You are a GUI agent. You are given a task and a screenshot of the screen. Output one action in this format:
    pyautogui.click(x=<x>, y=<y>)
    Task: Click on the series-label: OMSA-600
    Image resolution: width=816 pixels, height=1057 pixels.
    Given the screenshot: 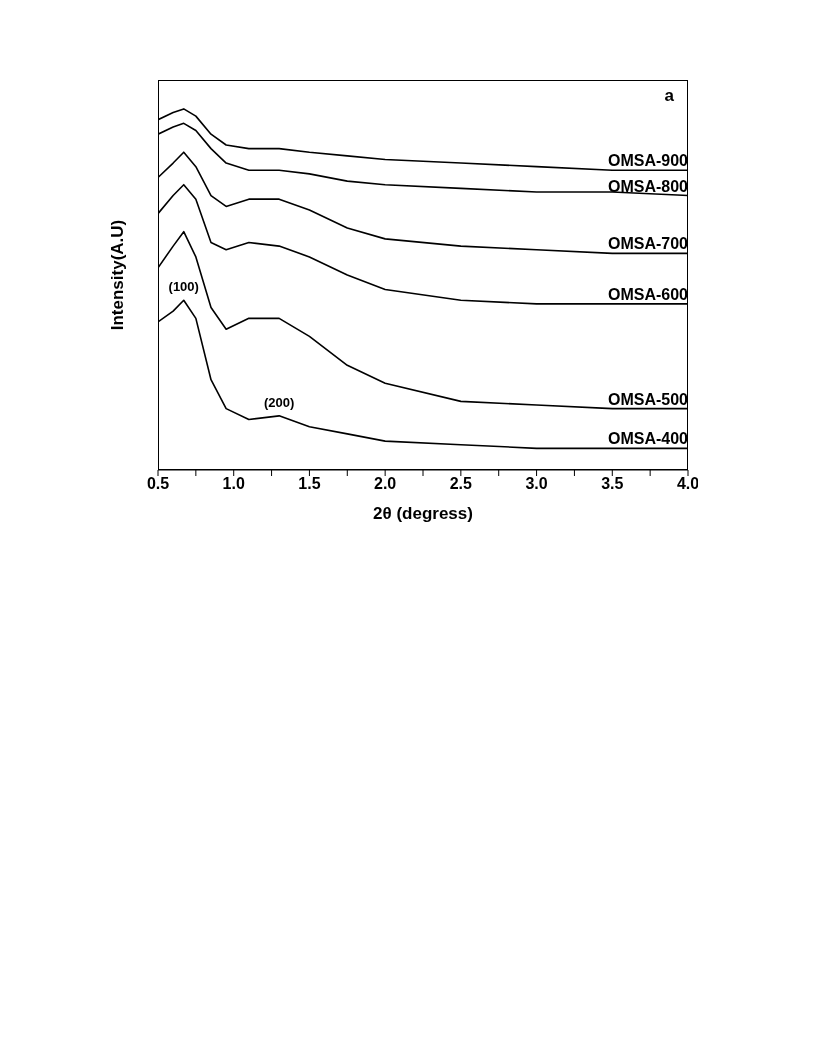 What is the action you would take?
    pyautogui.click(x=648, y=294)
    